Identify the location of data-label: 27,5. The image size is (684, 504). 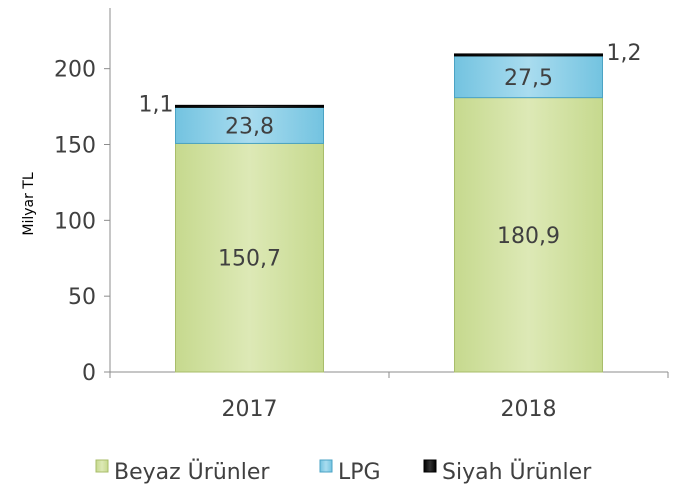
(528, 78).